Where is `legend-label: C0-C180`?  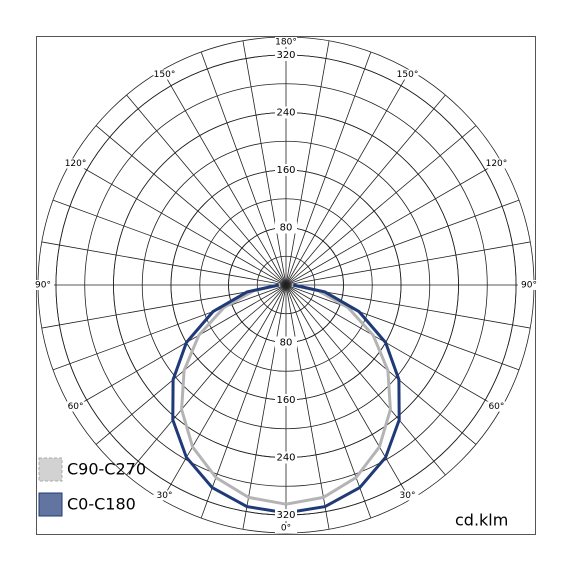 legend-label: C0-C180 is located at coordinates (101, 504).